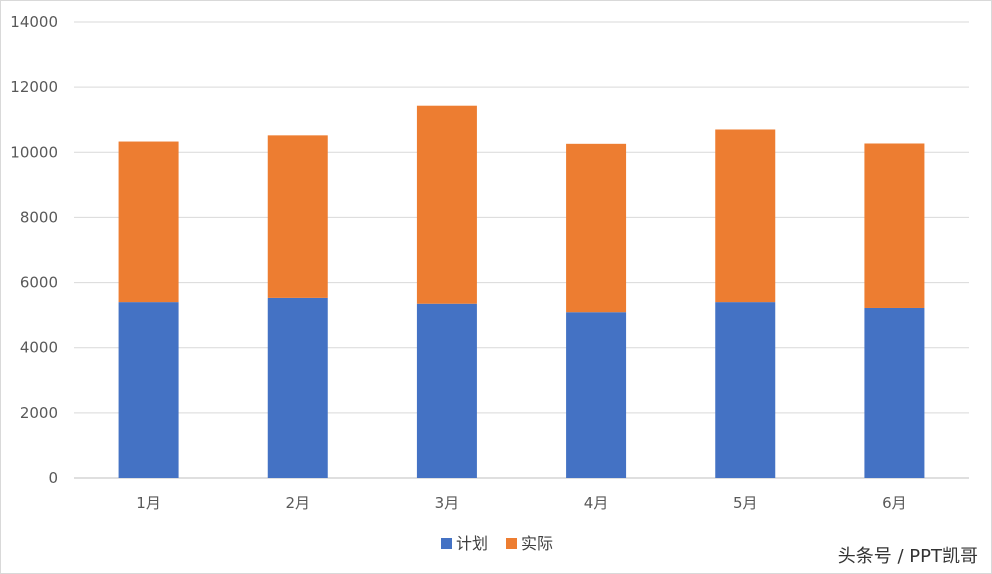 Image resolution: width=992 pixels, height=574 pixels. Describe the element at coordinates (511, 543) in the screenshot. I see `legend-swatch-actual` at that location.